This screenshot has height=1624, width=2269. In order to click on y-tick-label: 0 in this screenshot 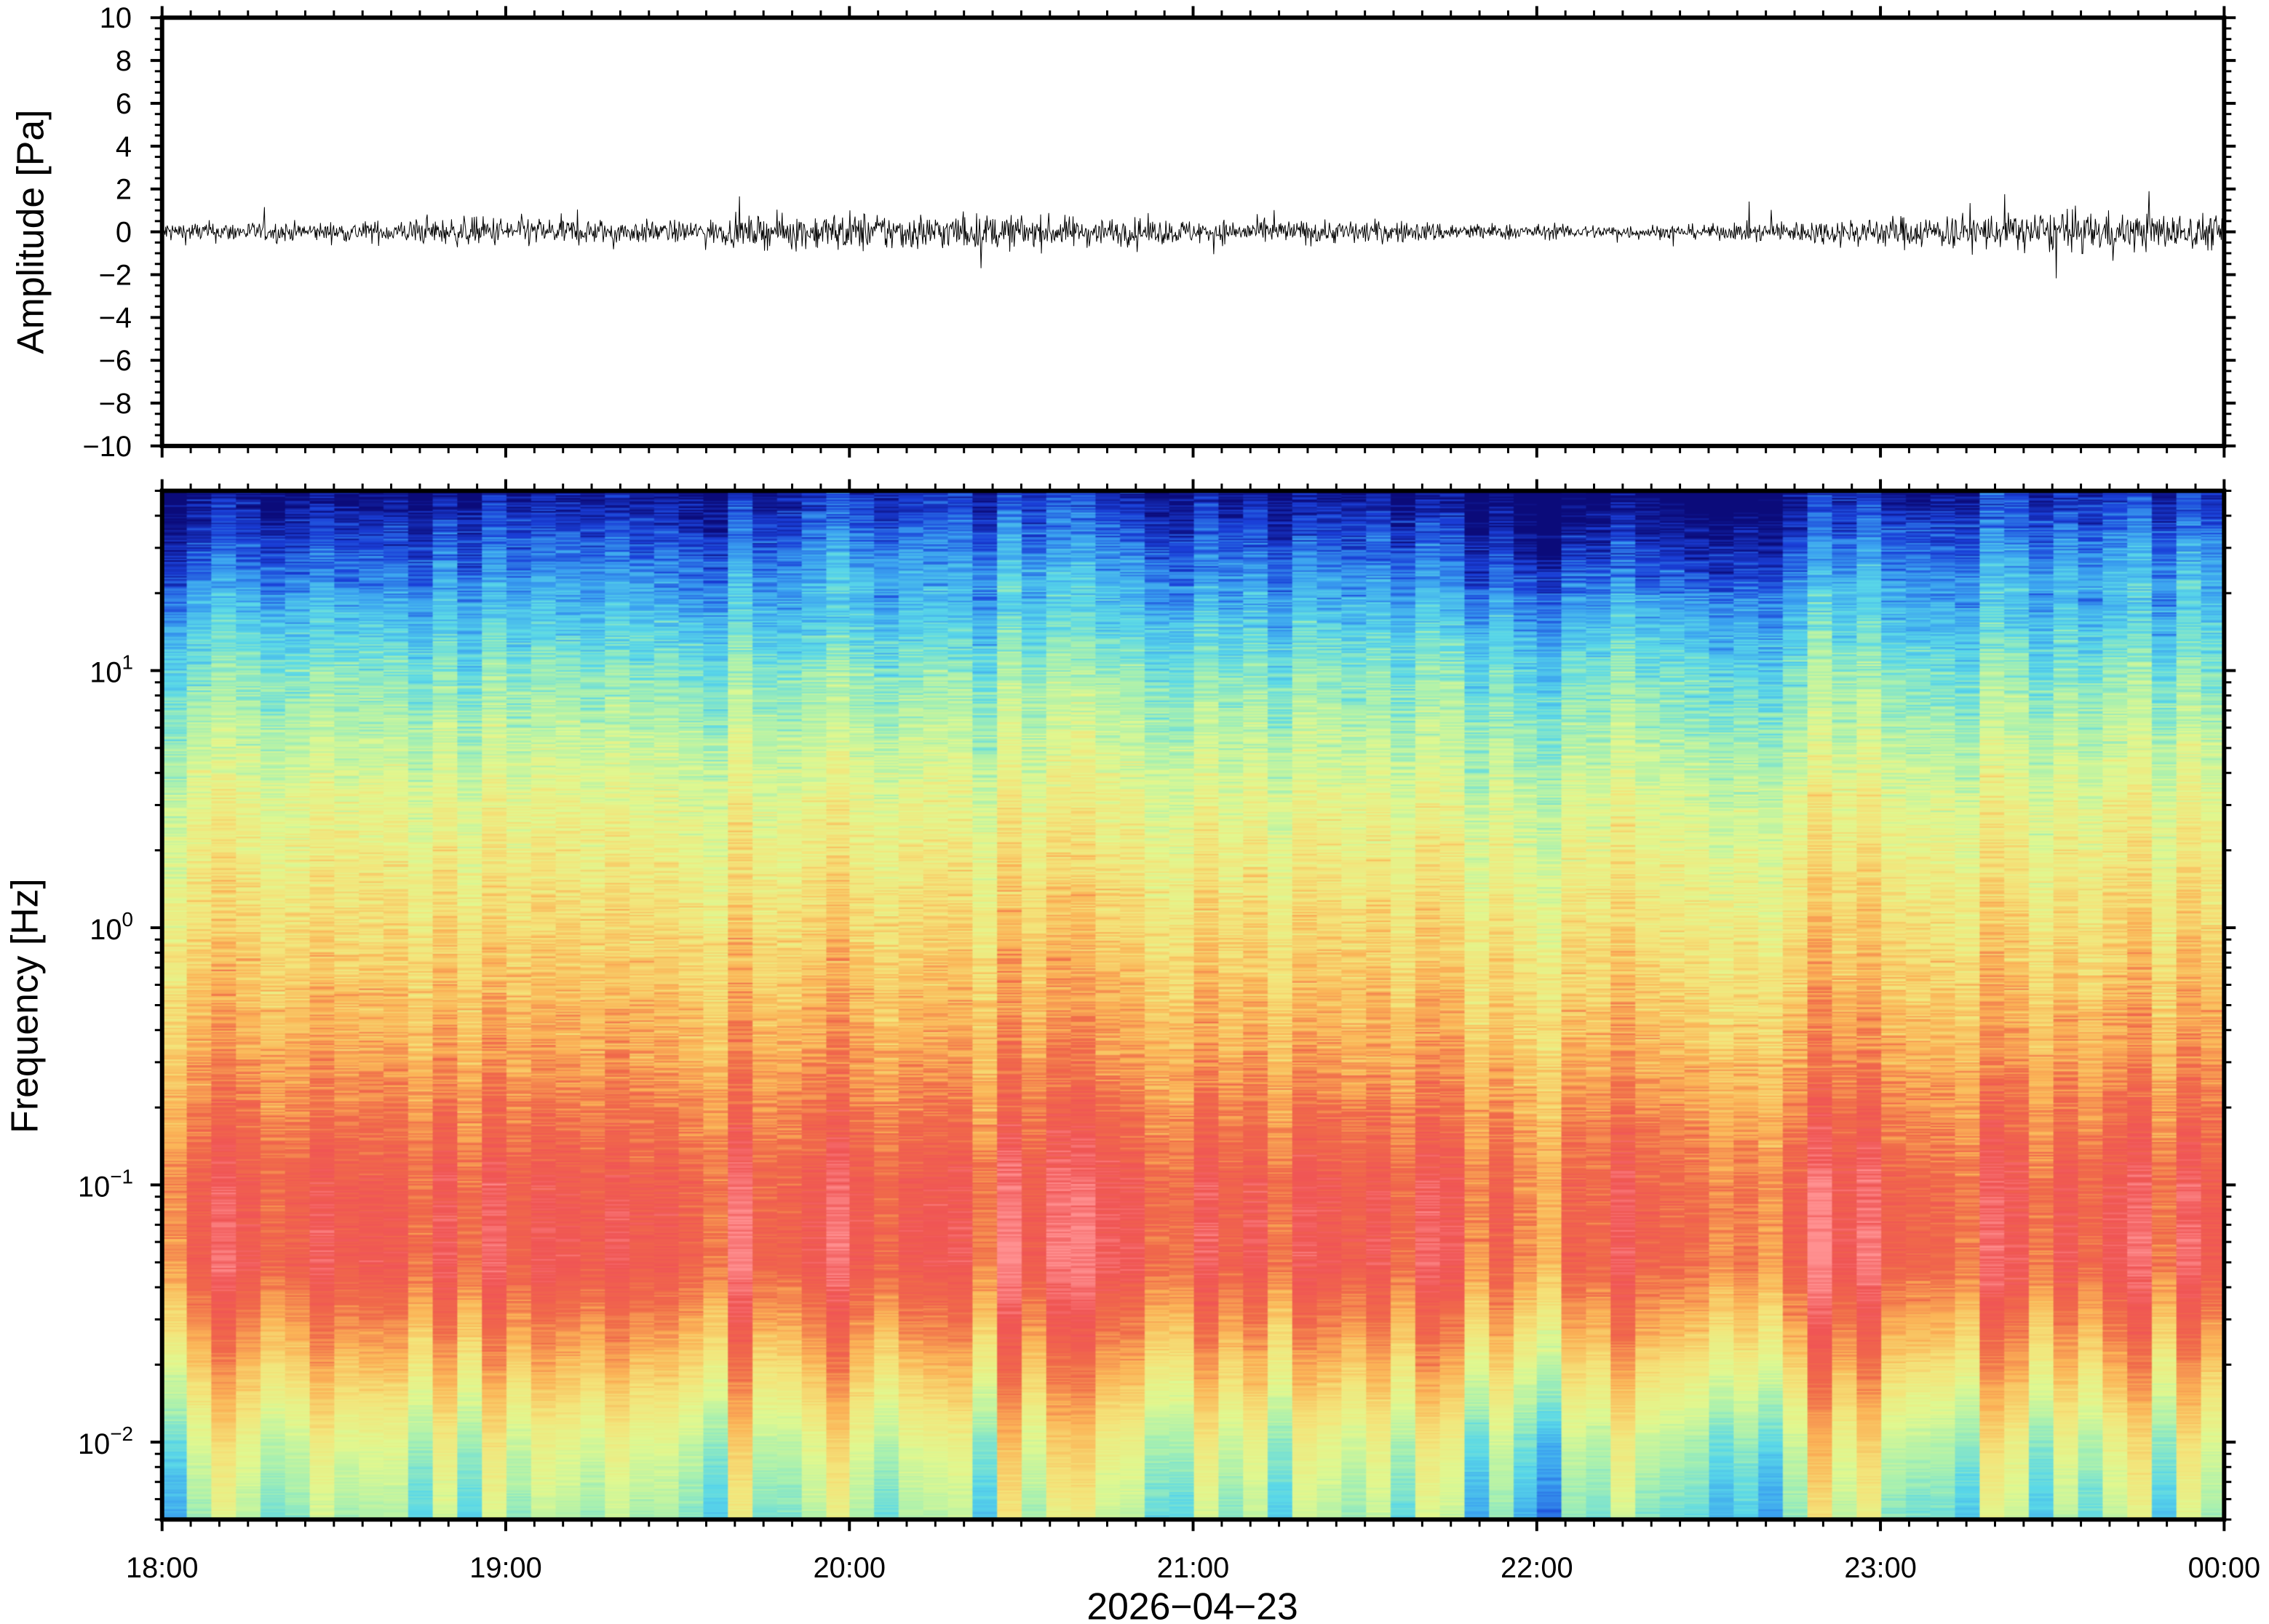, I will do `click(124, 233)`.